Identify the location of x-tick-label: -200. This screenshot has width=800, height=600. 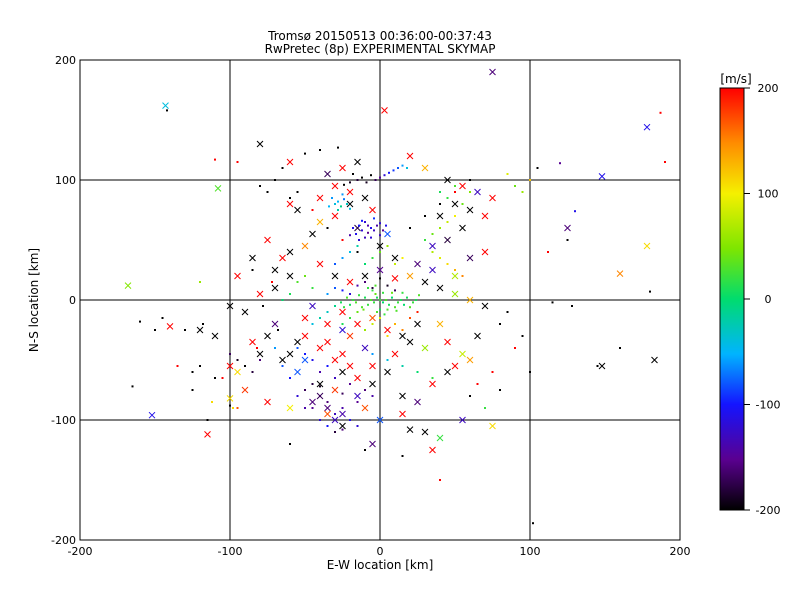
(80, 551).